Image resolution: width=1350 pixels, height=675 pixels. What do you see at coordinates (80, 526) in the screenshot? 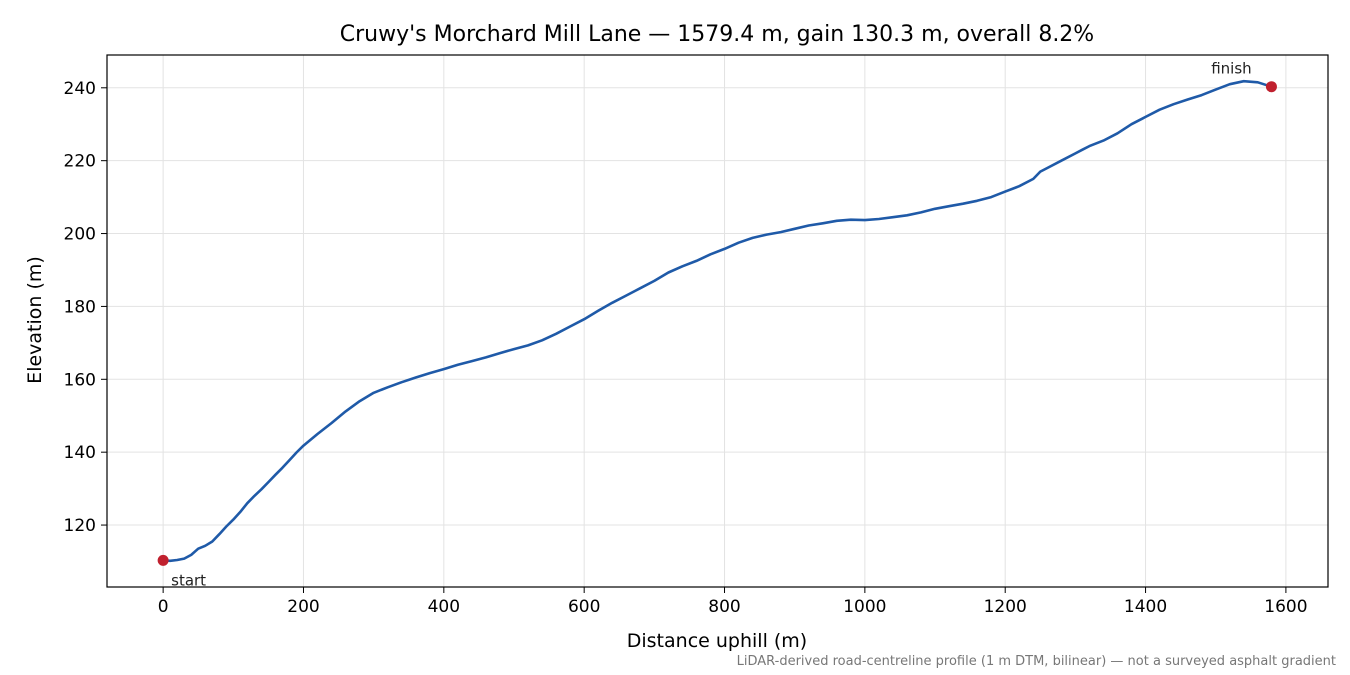
I see `y-tick-label: 120` at bounding box center [80, 526].